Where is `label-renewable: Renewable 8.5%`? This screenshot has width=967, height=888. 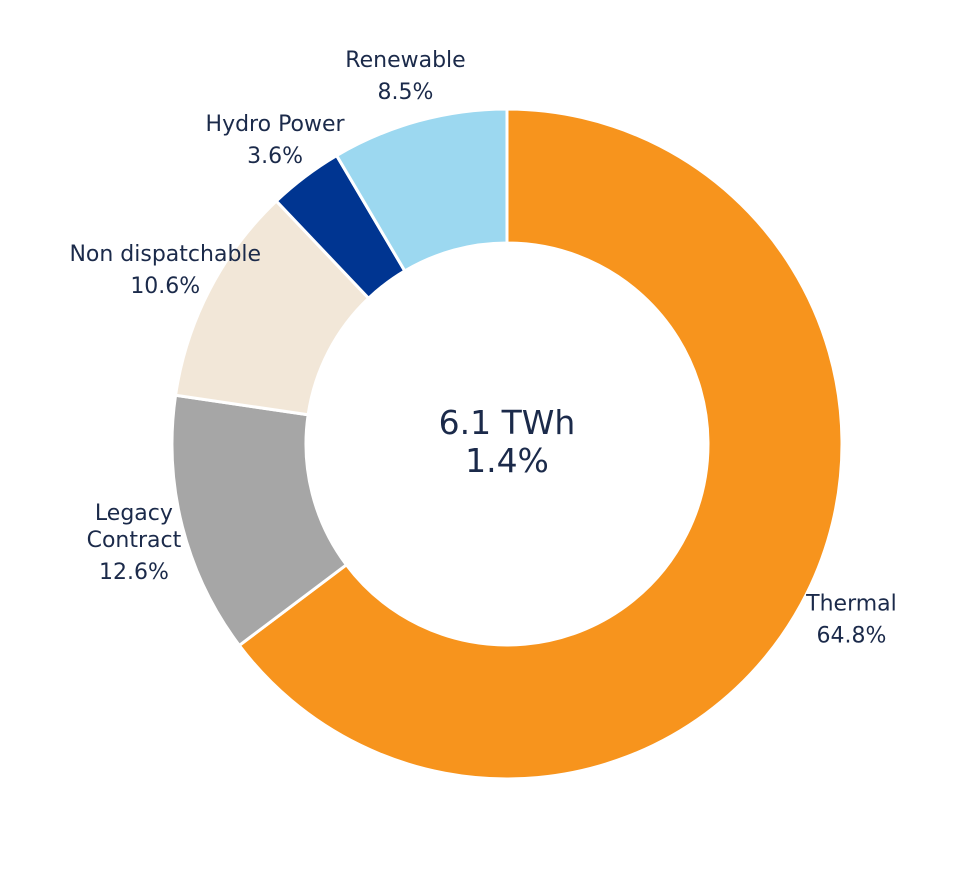
label-renewable: Renewable 8.5% is located at coordinates (405, 76).